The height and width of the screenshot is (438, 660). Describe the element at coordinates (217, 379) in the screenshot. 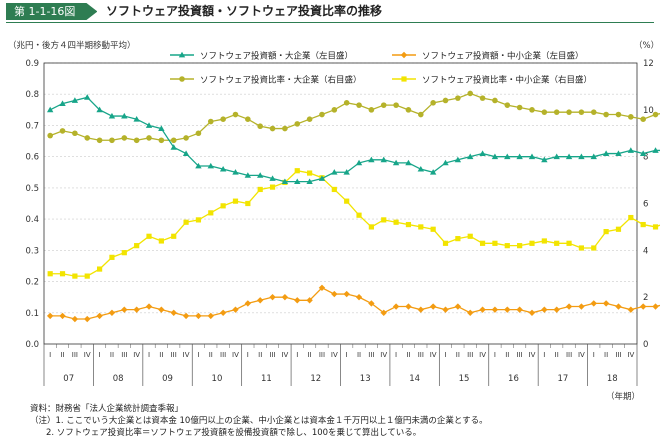

I see `year-tick-label: 10` at that location.